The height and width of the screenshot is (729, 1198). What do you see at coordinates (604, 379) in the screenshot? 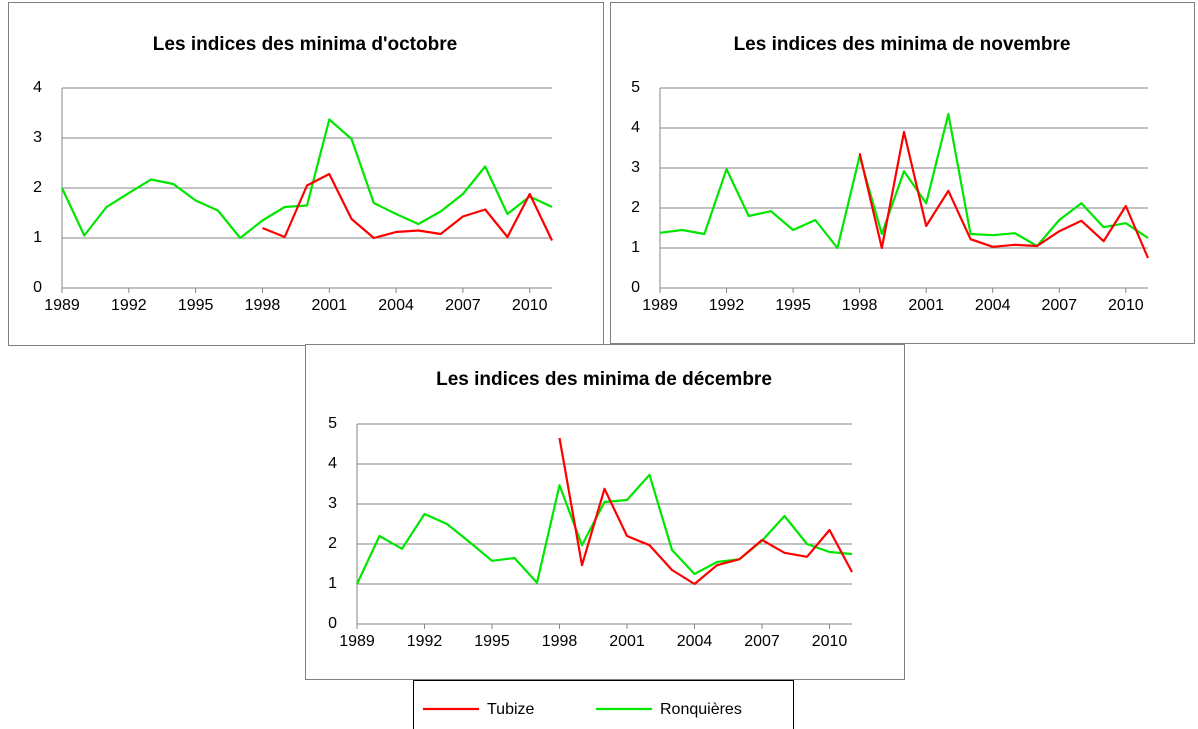
I see `chart-title: Les indices des minima de décembre` at bounding box center [604, 379].